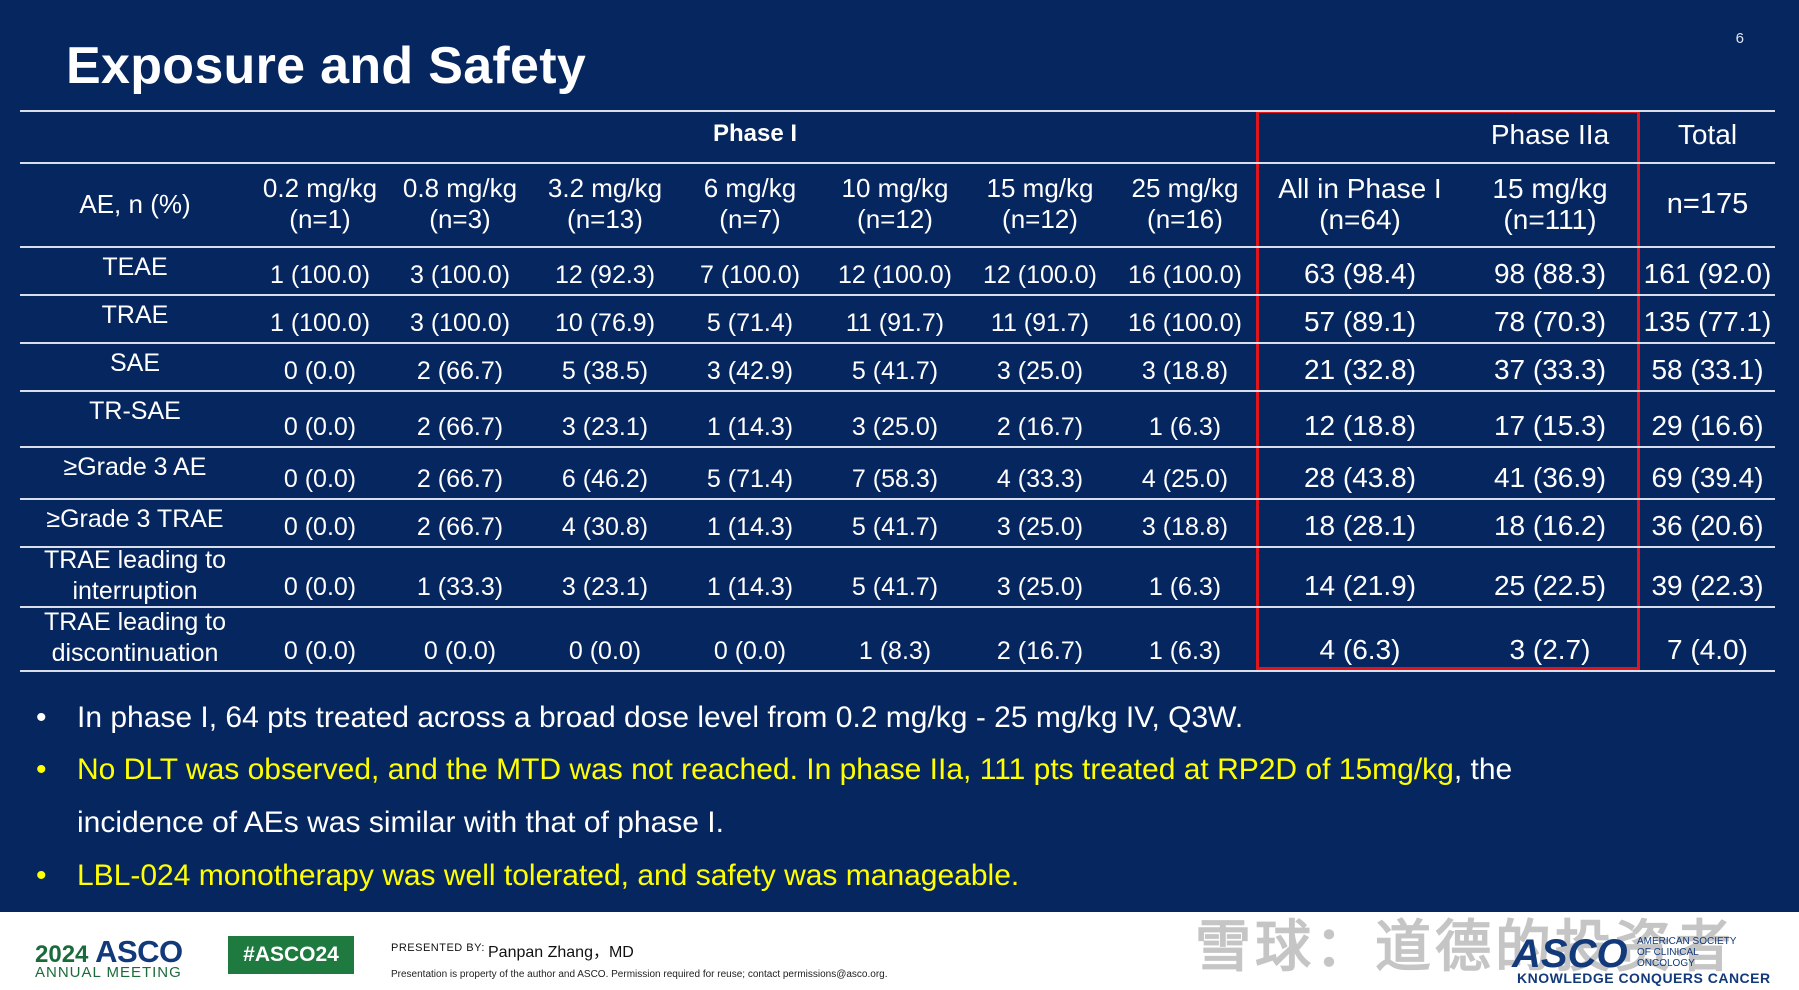 Image resolution: width=1799 pixels, height=990 pixels. I want to click on table-cell: 3 (2.7), so click(1550, 649).